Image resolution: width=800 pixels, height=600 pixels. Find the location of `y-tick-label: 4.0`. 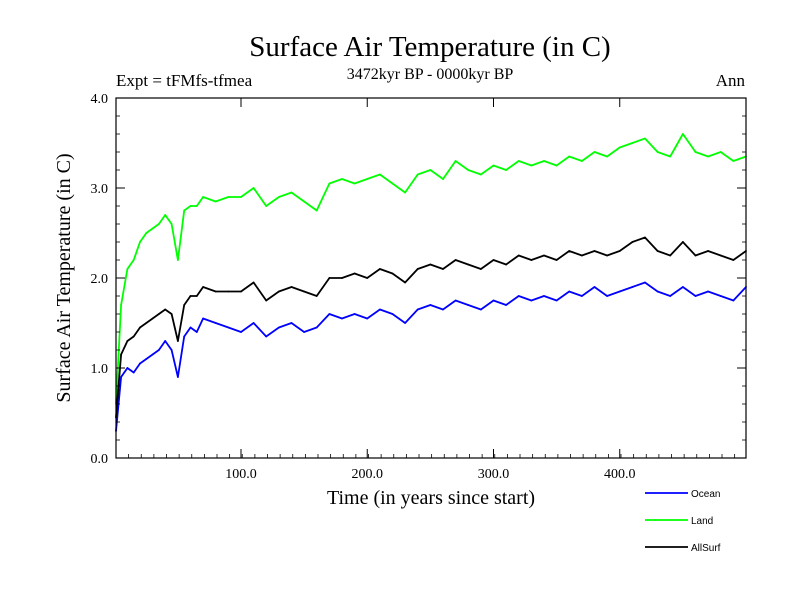

y-tick-label: 4.0 is located at coordinates (100, 99).